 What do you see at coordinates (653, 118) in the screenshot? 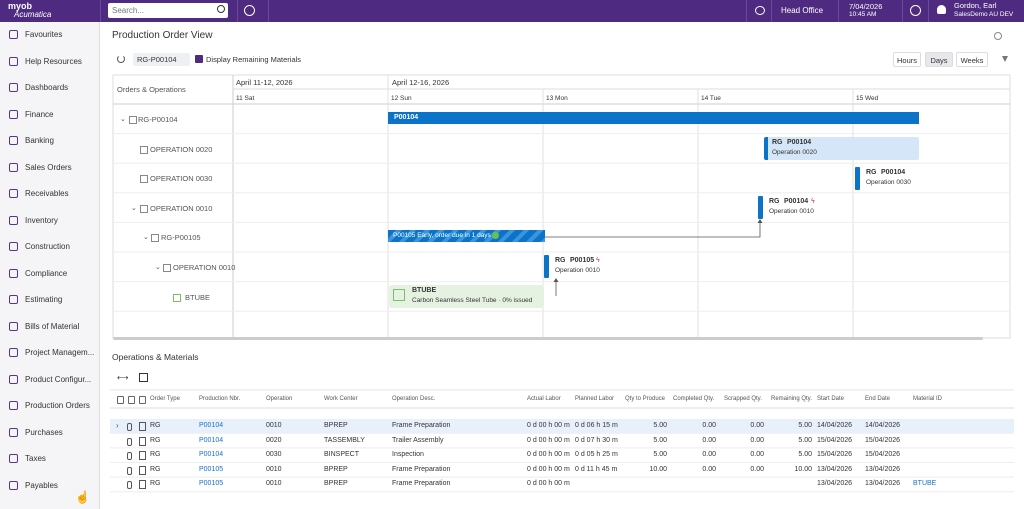
I see `summary-bar: P00104` at bounding box center [653, 118].